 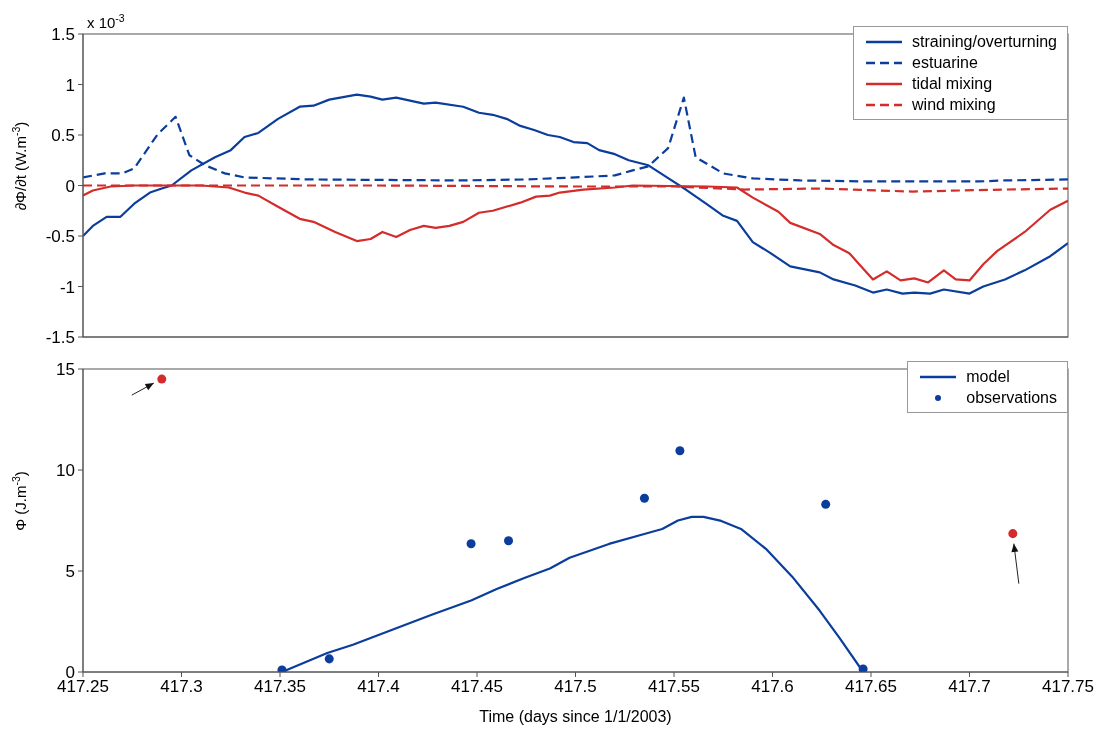 I want to click on line-series, so click(x=575, y=234).